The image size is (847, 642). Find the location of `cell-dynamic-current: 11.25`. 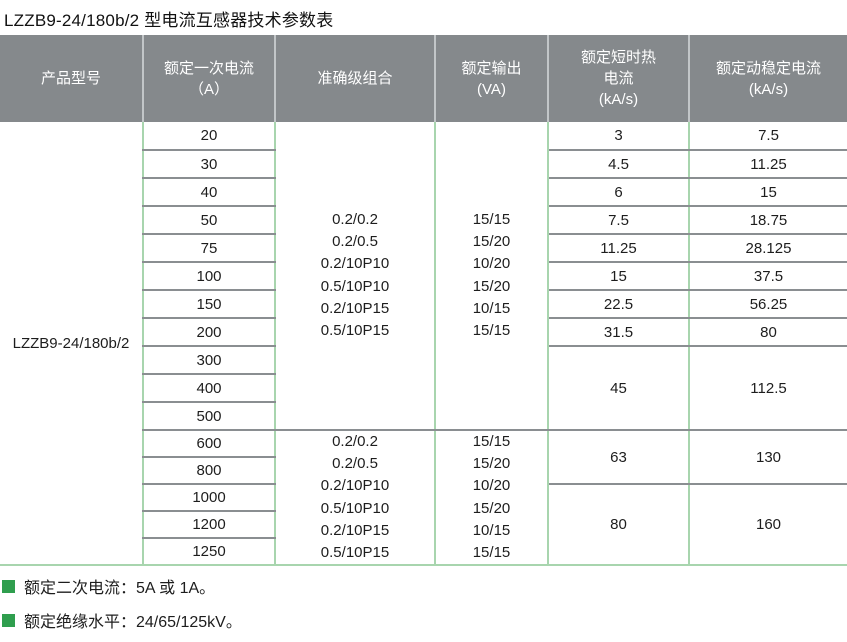

cell-dynamic-current: 11.25 is located at coordinates (768, 164).